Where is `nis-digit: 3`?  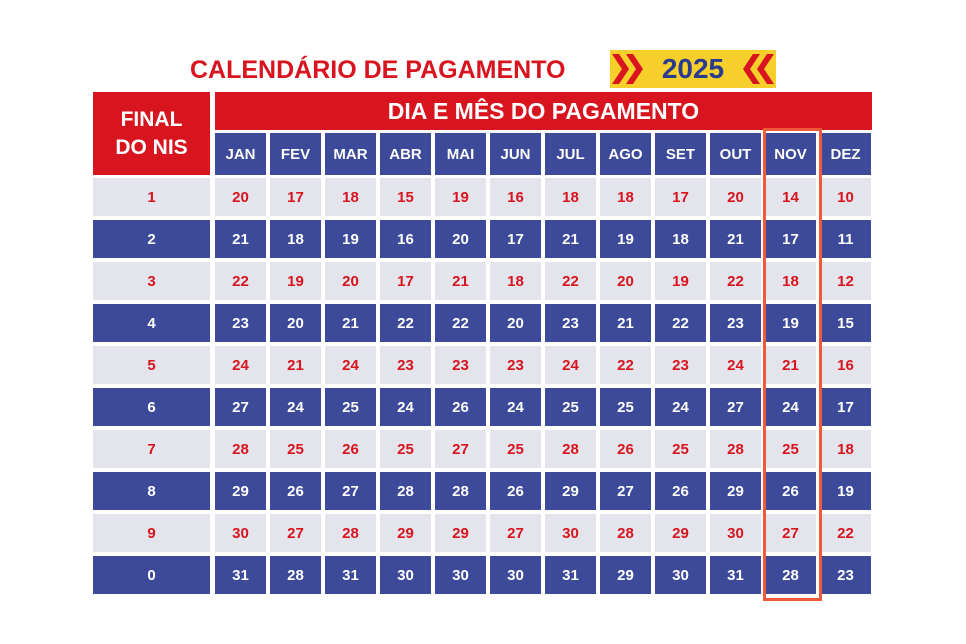 nis-digit: 3 is located at coordinates (151, 281).